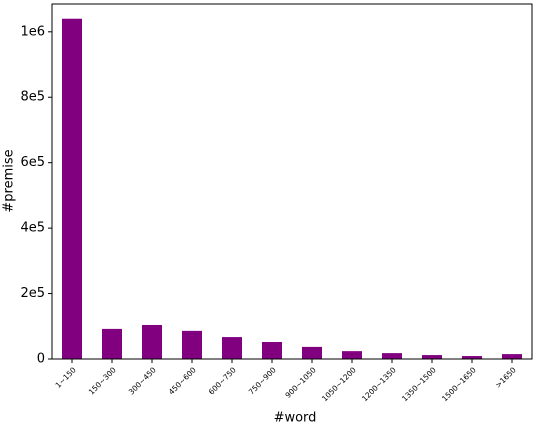 The width and height of the screenshot is (534, 424). What do you see at coordinates (32, 162) in the screenshot?
I see `y-tick-label: 6e5` at bounding box center [32, 162].